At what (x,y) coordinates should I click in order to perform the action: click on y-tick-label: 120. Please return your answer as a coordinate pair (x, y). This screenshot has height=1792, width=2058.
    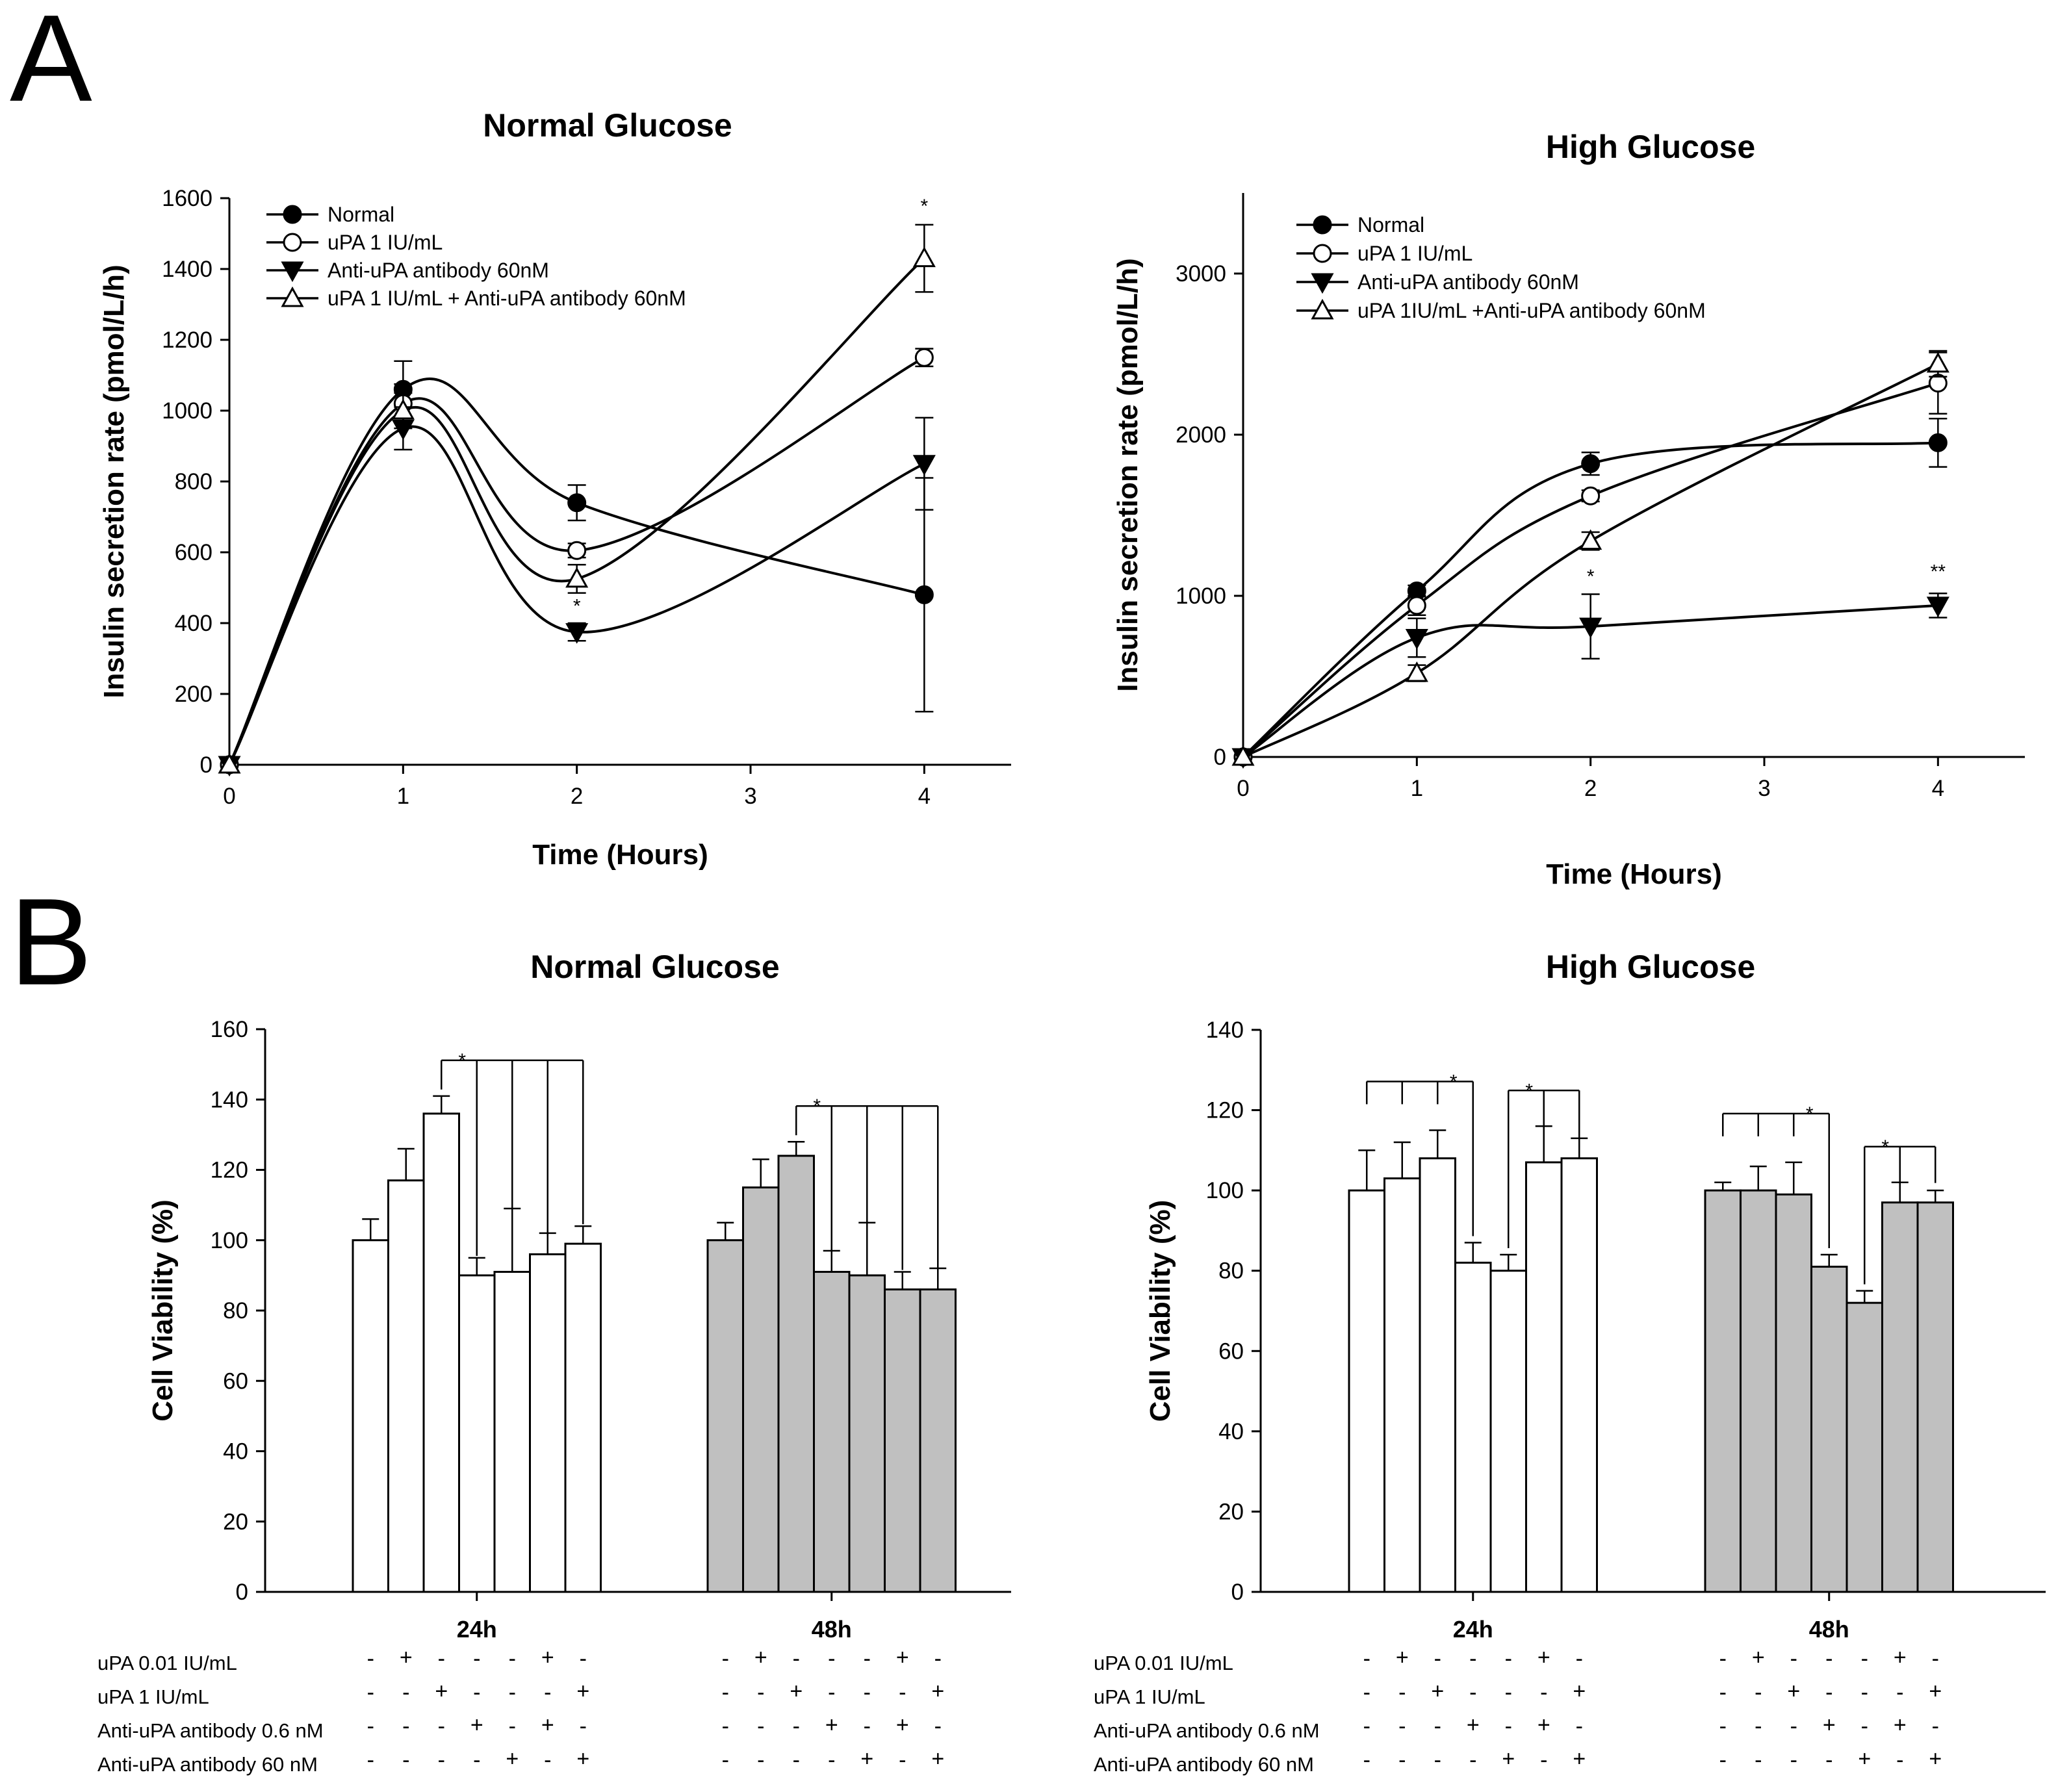
    Looking at the image, I should click on (230, 1170).